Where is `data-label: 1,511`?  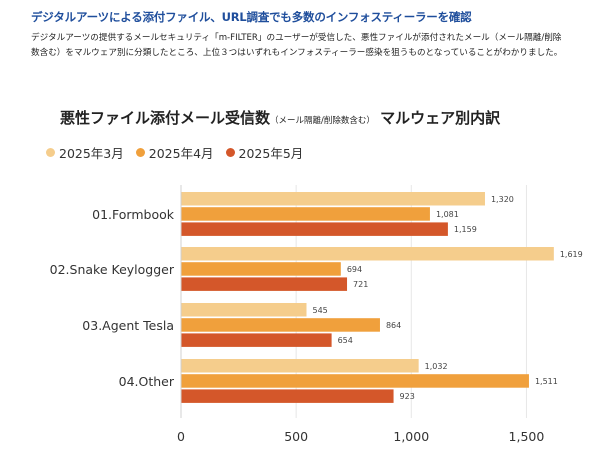
data-label: 1,511 is located at coordinates (546, 381).